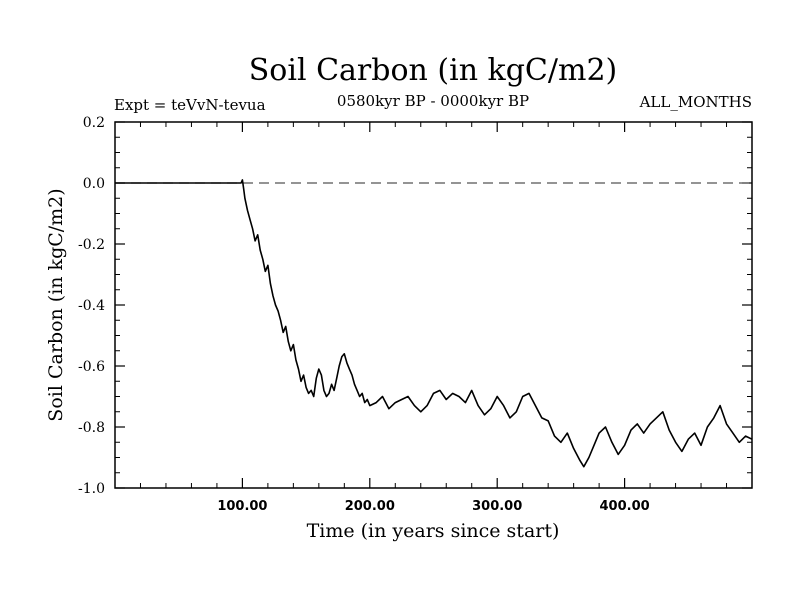  I want to click on x-tick-label: 400.00, so click(625, 506).